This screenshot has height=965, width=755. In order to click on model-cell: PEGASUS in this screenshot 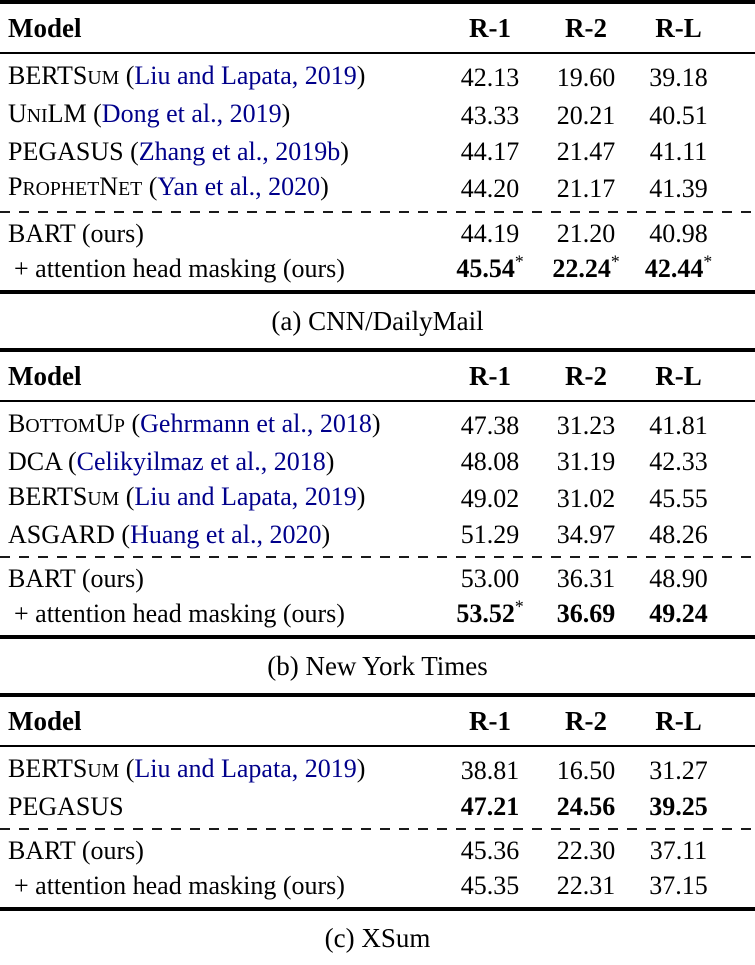, I will do `click(66, 806)`.